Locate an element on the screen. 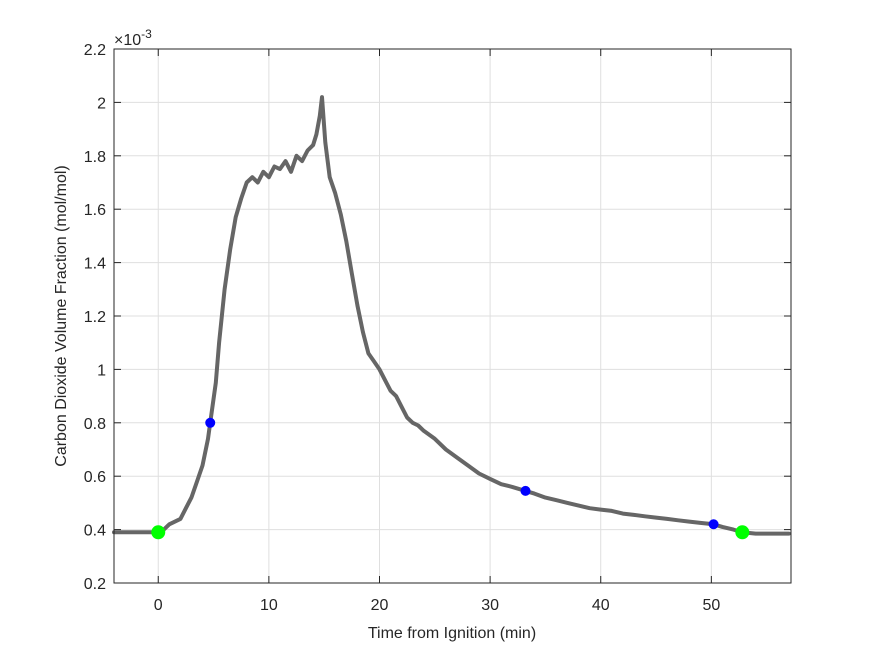 Image resolution: width=875 pixels, height=656 pixels. y-exponent-label: ×10⁻³ is located at coordinates (133, 38).